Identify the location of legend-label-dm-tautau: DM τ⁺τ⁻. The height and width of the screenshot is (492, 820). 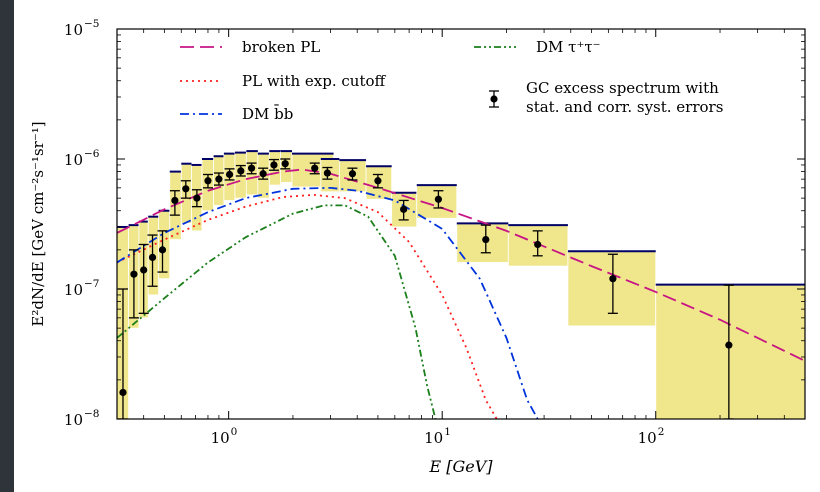
(568, 47).